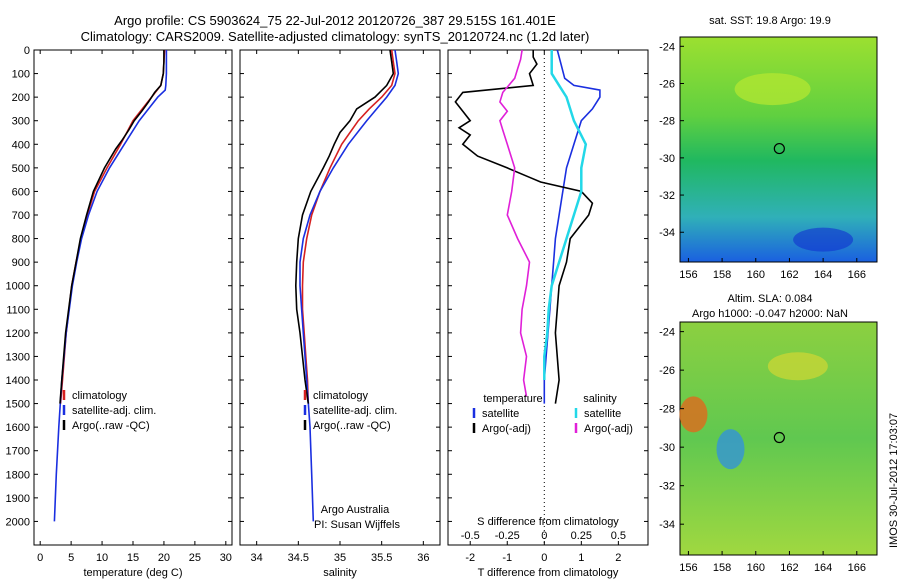  What do you see at coordinates (21, 263) in the screenshot?
I see `y-tick-label: 900` at bounding box center [21, 263].